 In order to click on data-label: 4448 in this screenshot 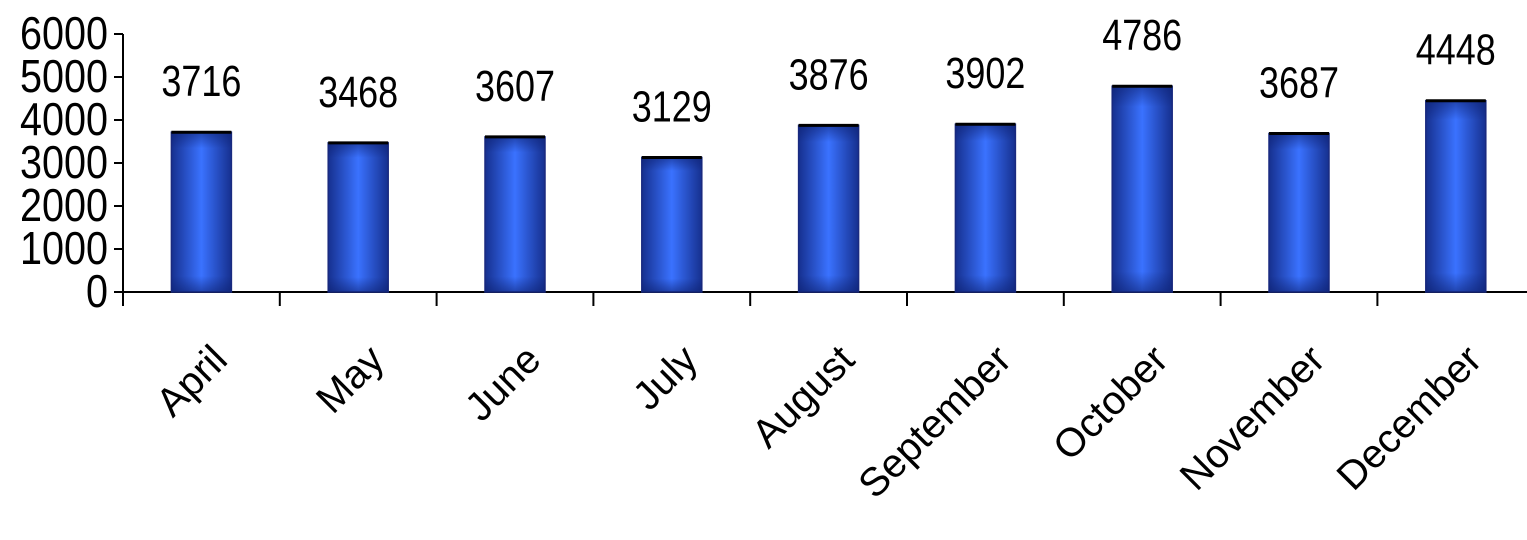, I will do `click(1456, 50)`.